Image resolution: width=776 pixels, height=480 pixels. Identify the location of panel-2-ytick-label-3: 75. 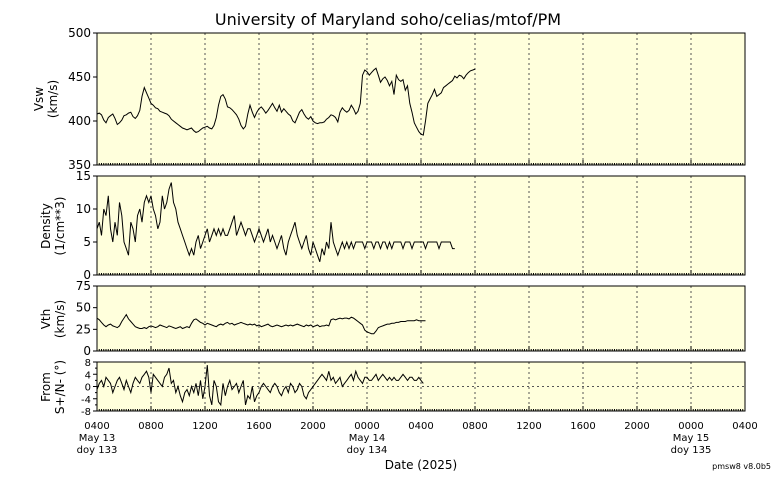
(83, 286).